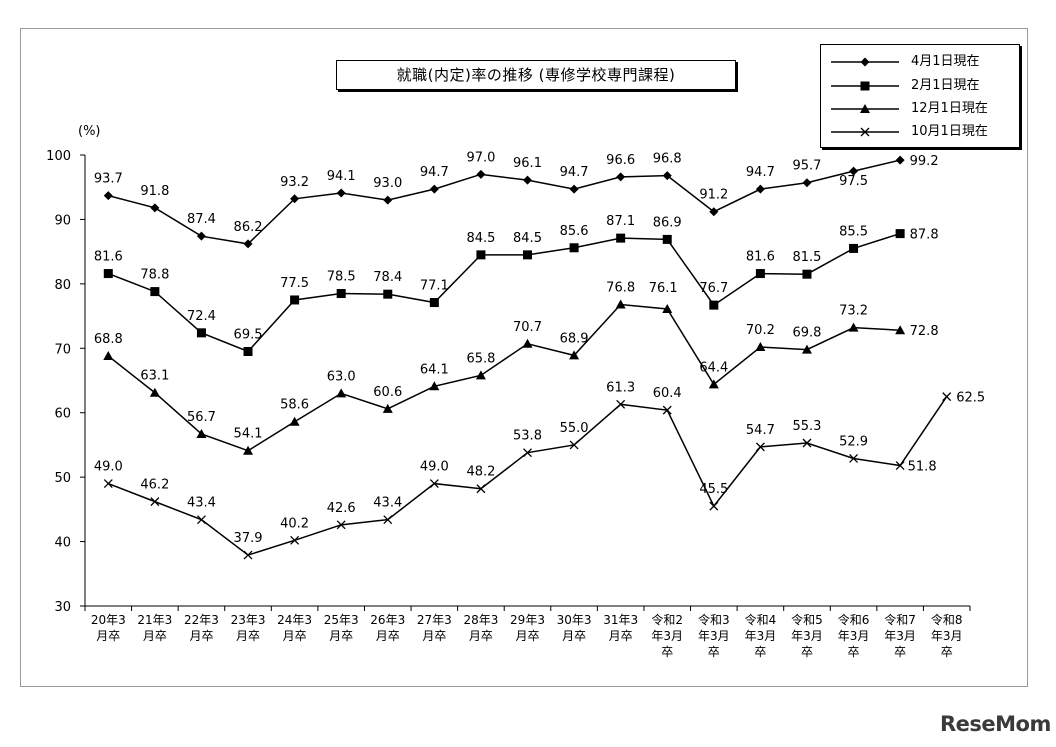 This screenshot has height=747, width=1056. Describe the element at coordinates (667, 159) in the screenshot. I see `data-label: 96.8` at that location.